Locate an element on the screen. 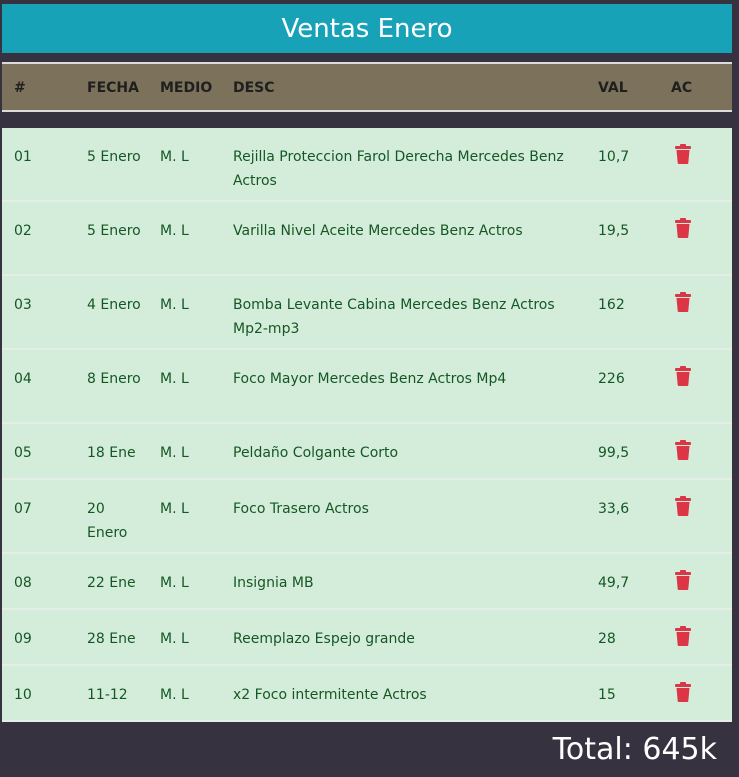  row-description: Reemplazo Espejo grande is located at coordinates (324, 639).